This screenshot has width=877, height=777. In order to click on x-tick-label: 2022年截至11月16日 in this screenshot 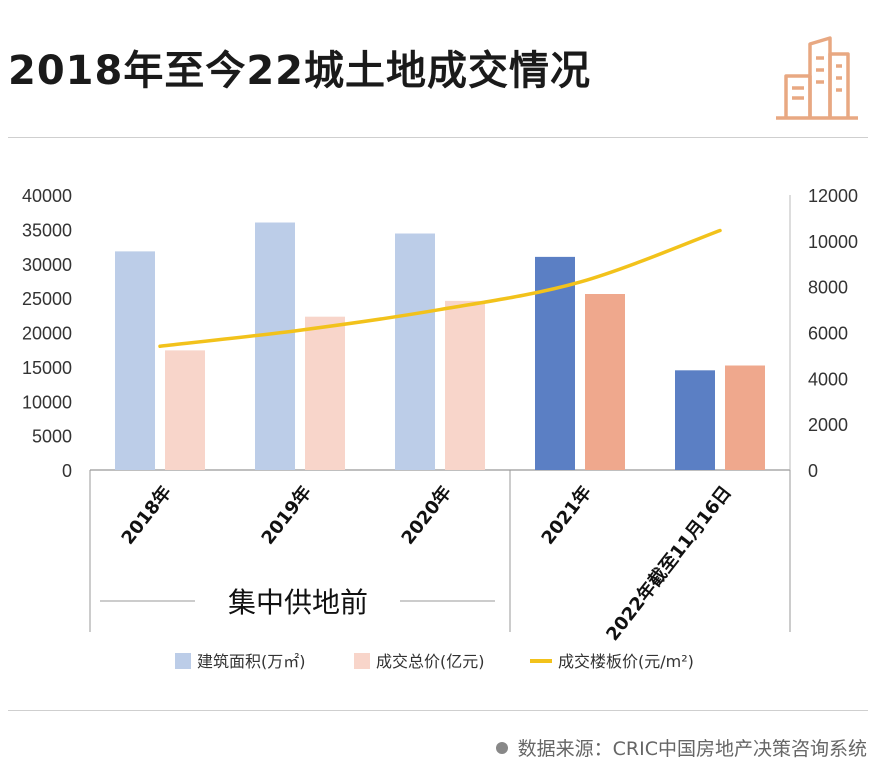, I will do `click(669, 563)`.